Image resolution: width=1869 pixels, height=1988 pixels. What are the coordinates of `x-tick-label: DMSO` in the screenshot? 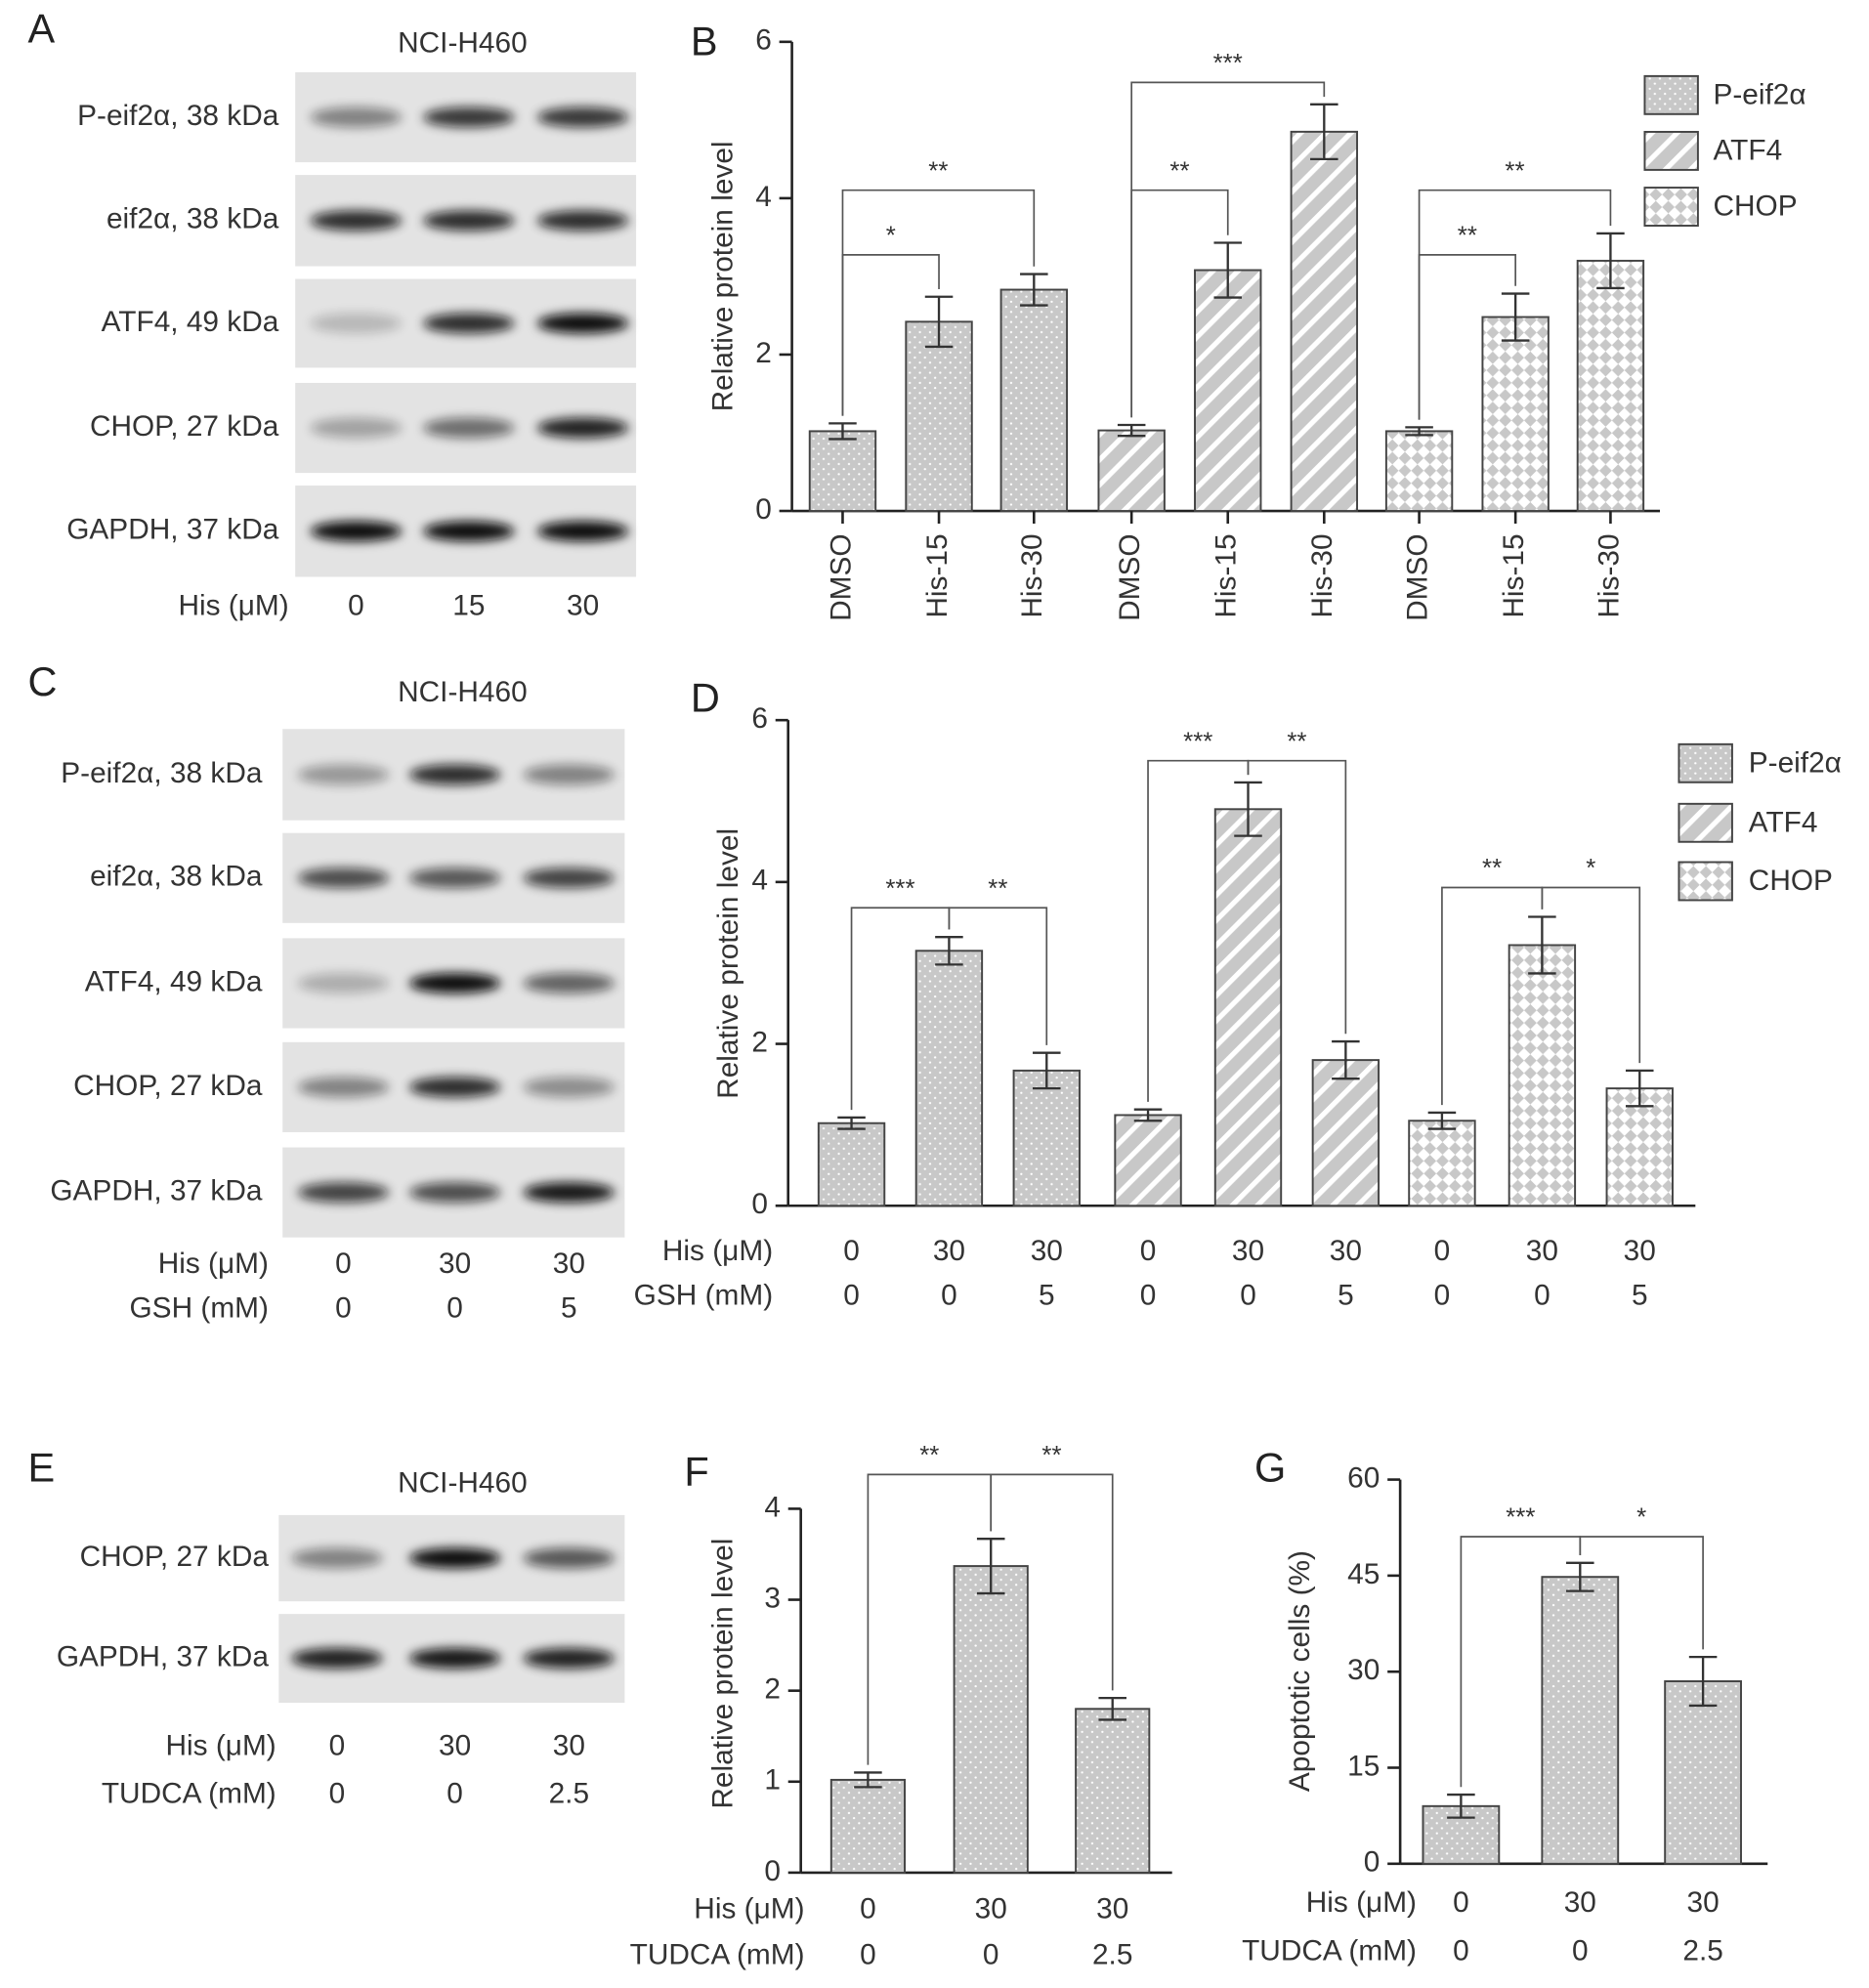 It's located at (841, 577).